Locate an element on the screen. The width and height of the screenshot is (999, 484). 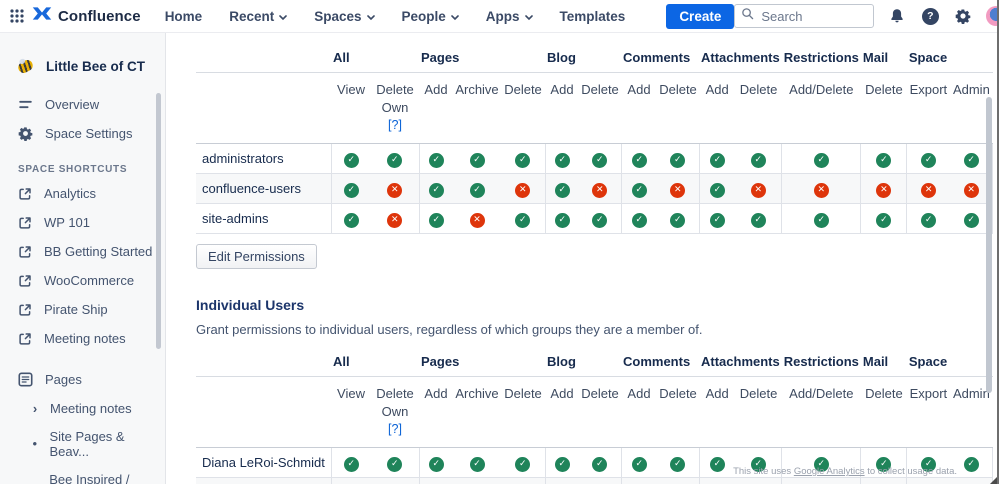
chevron-right-icon: › is located at coordinates (35, 408).